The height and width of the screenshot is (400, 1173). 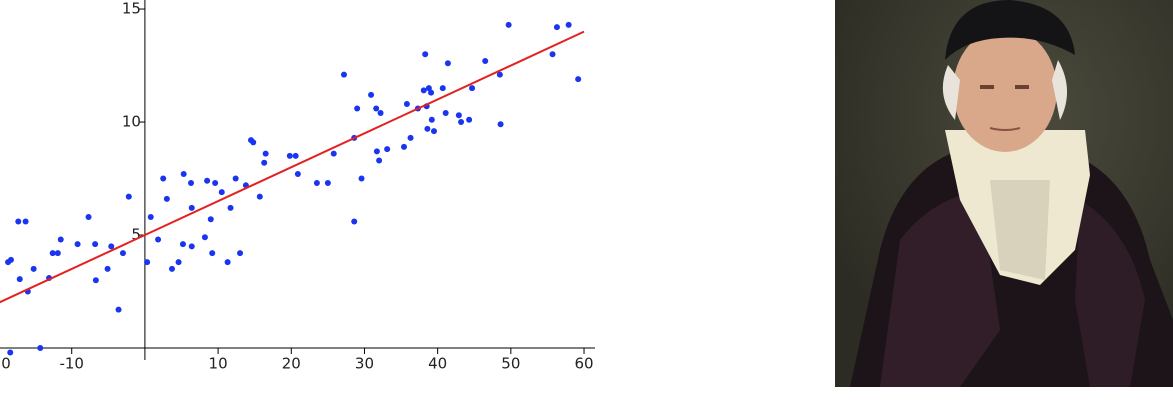 I want to click on x-tick-label: 40, so click(x=437, y=364).